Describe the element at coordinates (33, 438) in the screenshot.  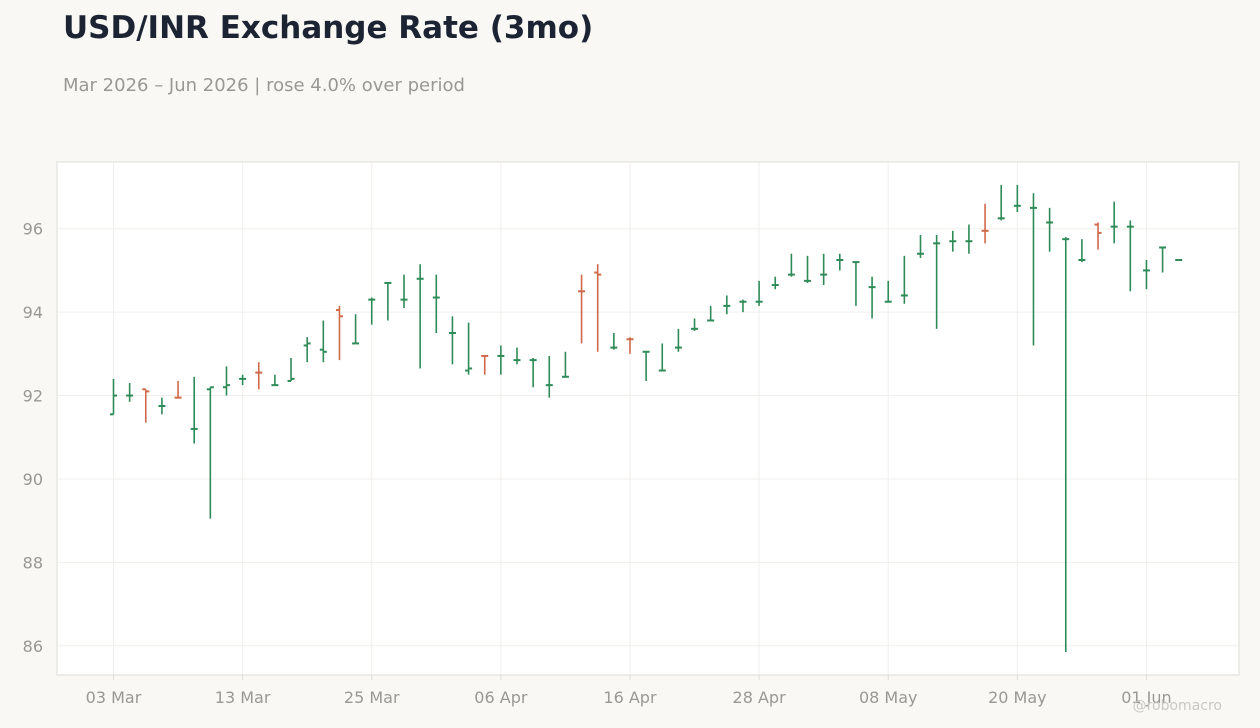
I see `y-axis-ticks: 86 88 90 92 94 96` at that location.